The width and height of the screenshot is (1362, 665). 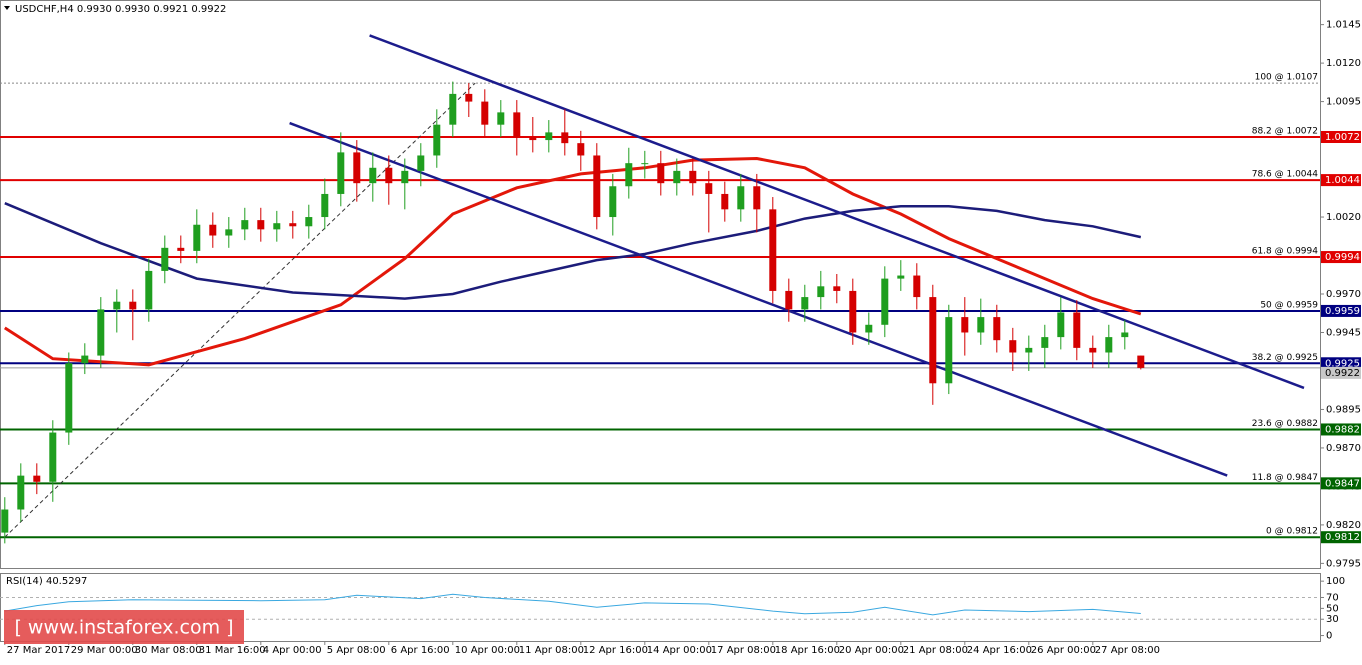 I want to click on fib-level-label: 100 @ 1.0107, so click(x=1286, y=78).